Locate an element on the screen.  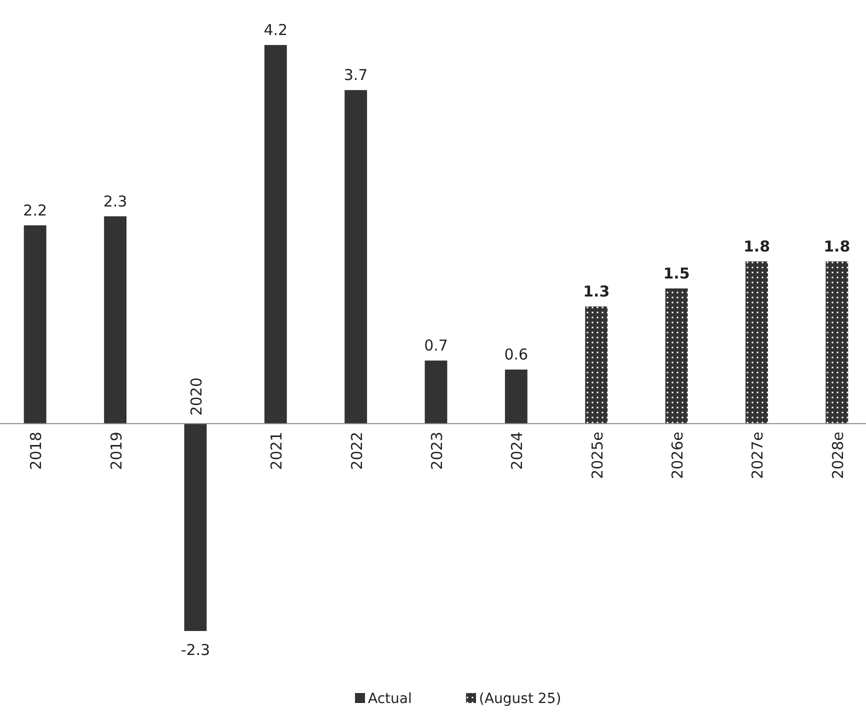
x-tick-label: 2023 is located at coordinates (437, 451).